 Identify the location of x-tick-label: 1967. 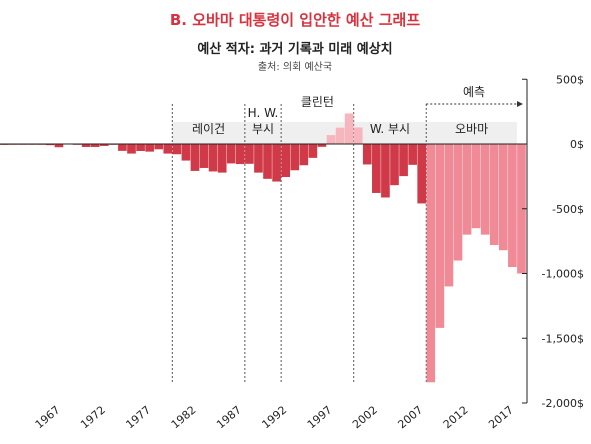
(48, 417).